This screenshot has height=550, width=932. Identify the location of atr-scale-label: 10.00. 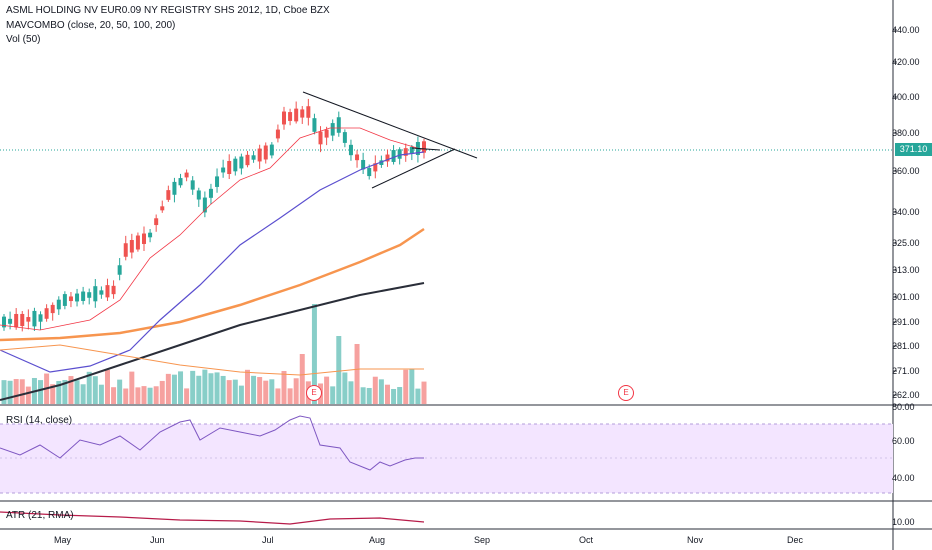
(903, 522).